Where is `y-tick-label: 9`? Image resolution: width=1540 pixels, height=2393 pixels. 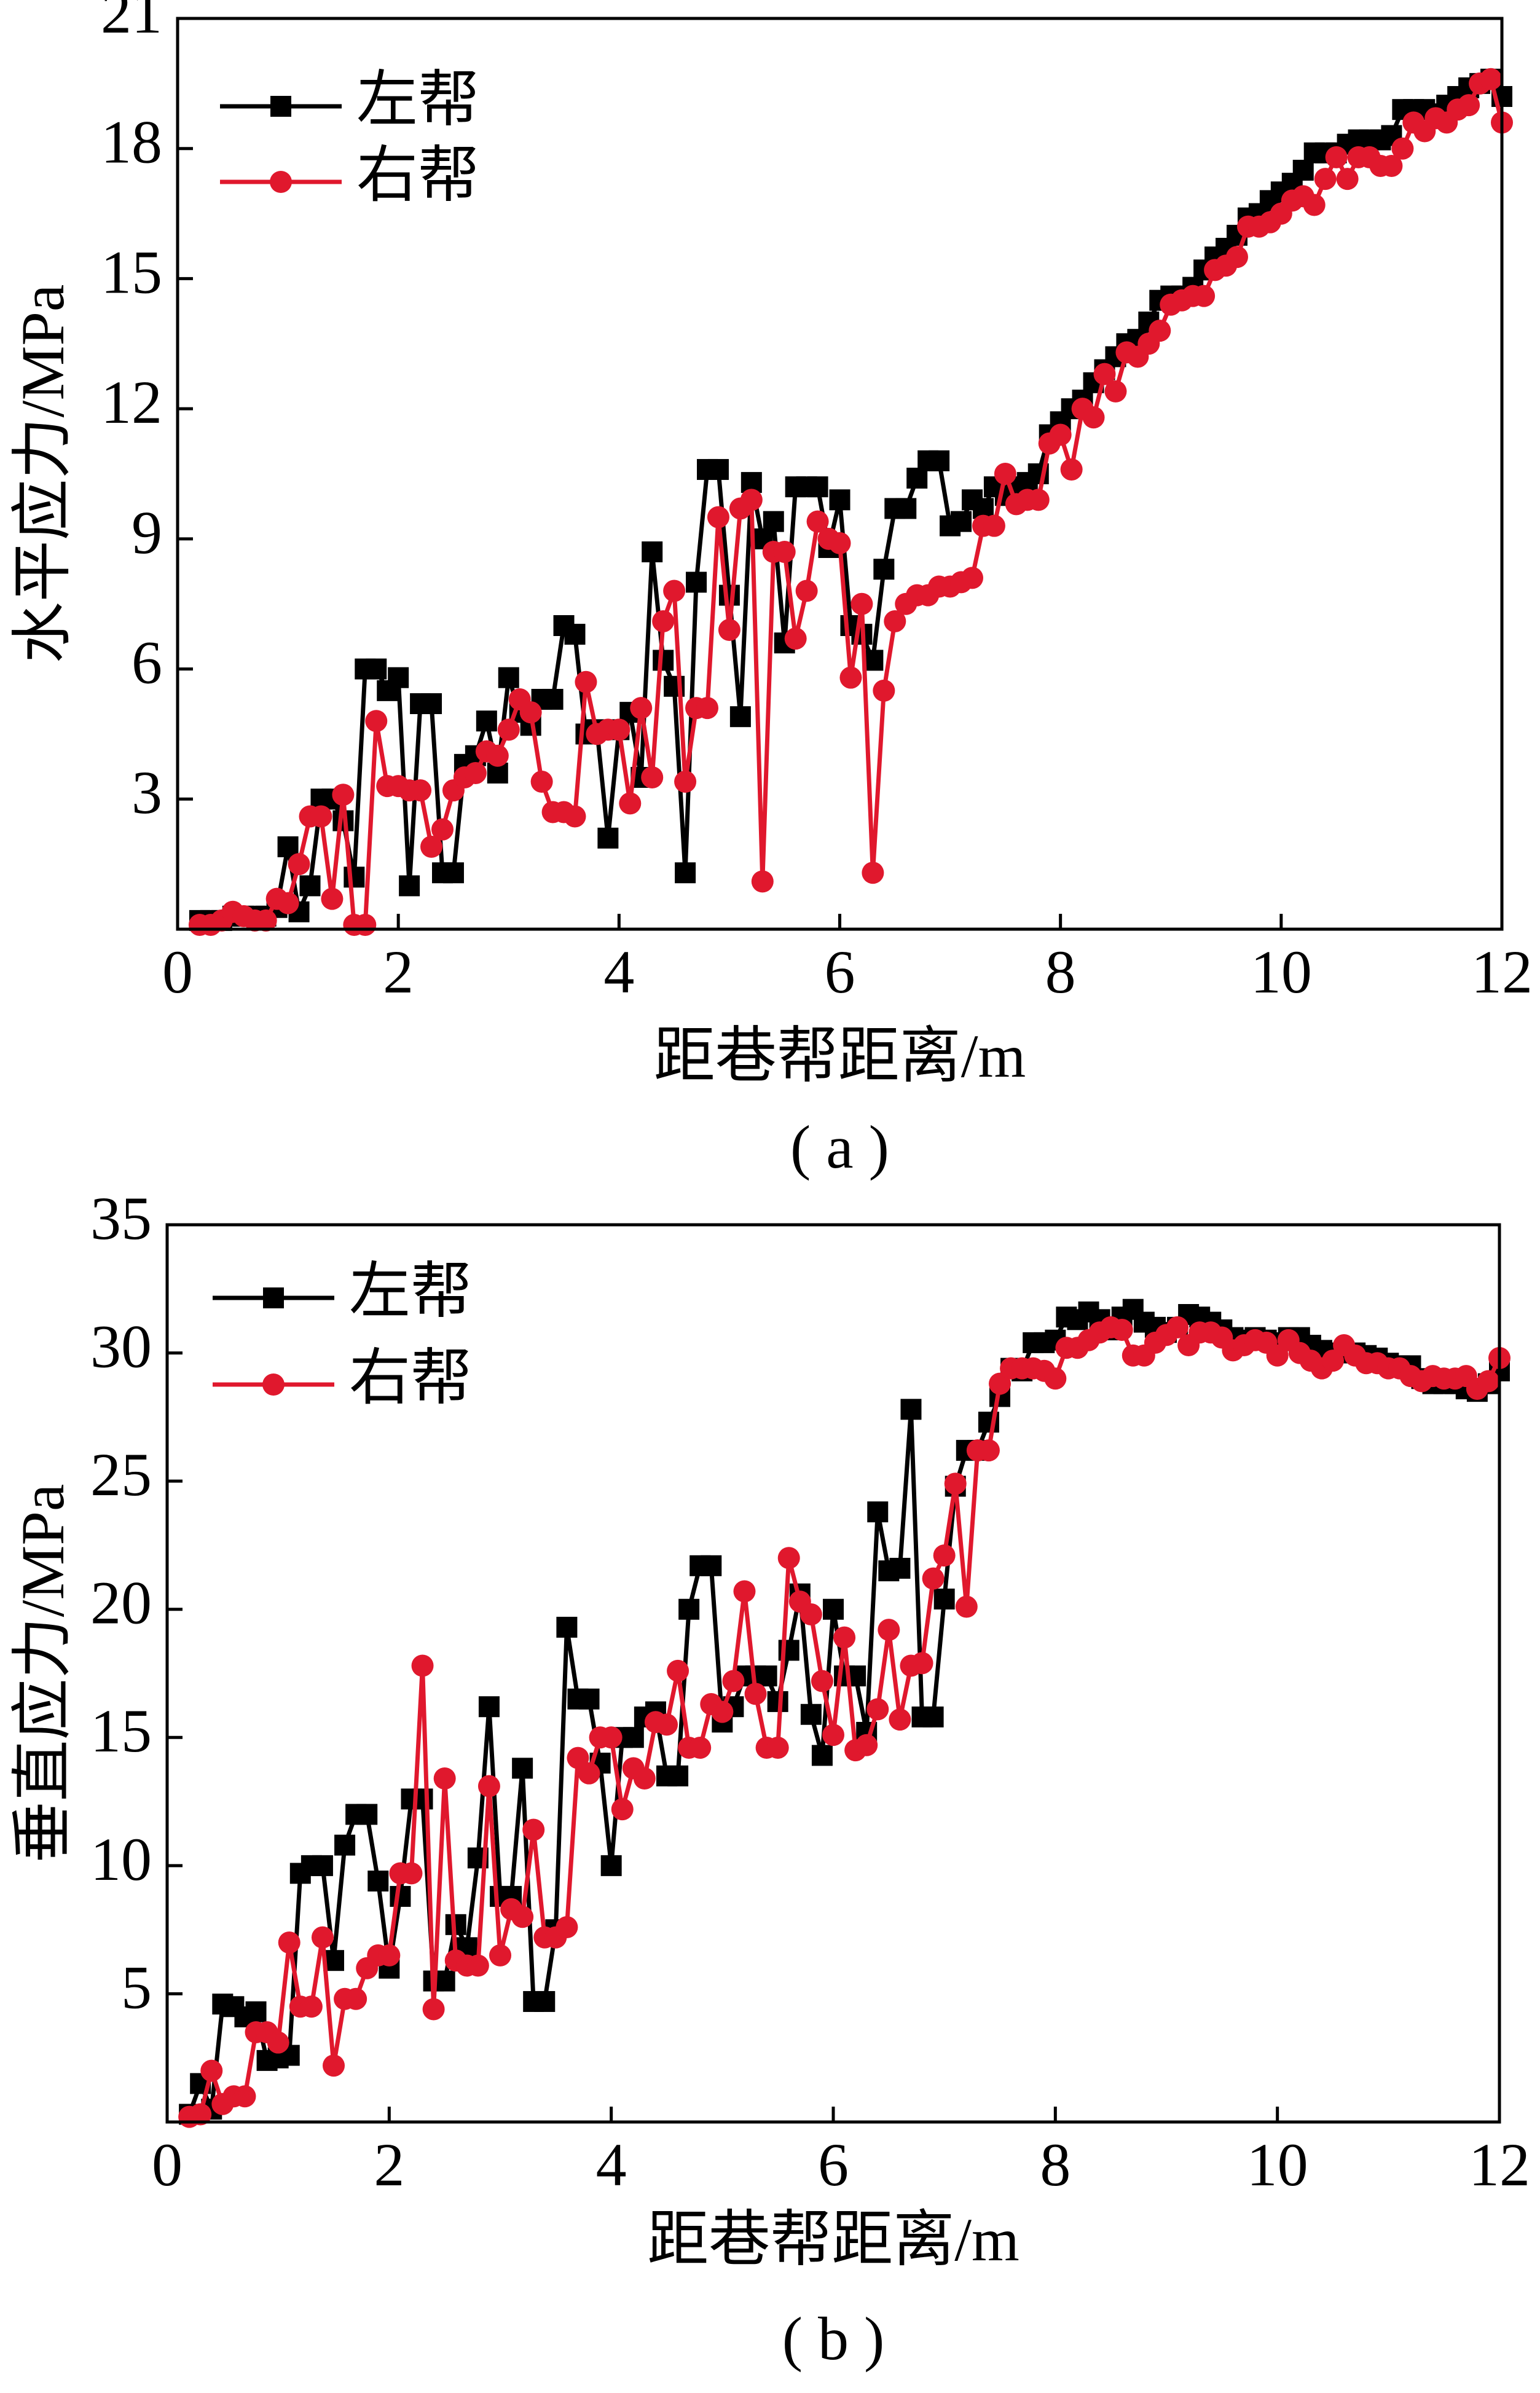
y-tick-label: 9 is located at coordinates (147, 532).